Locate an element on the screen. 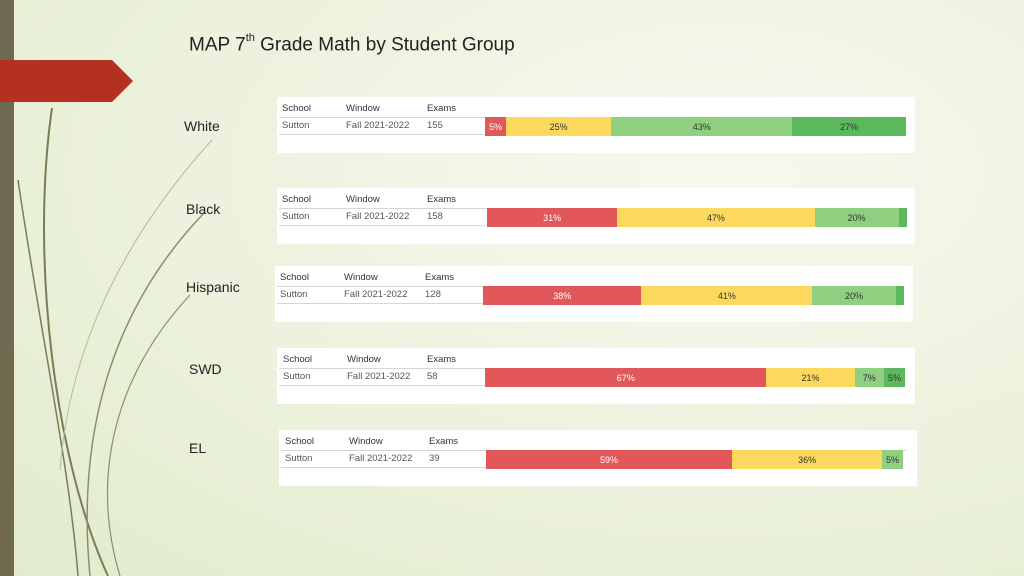 The width and height of the screenshot is (1024, 576). group-label: Hispanic is located at coordinates (213, 287).